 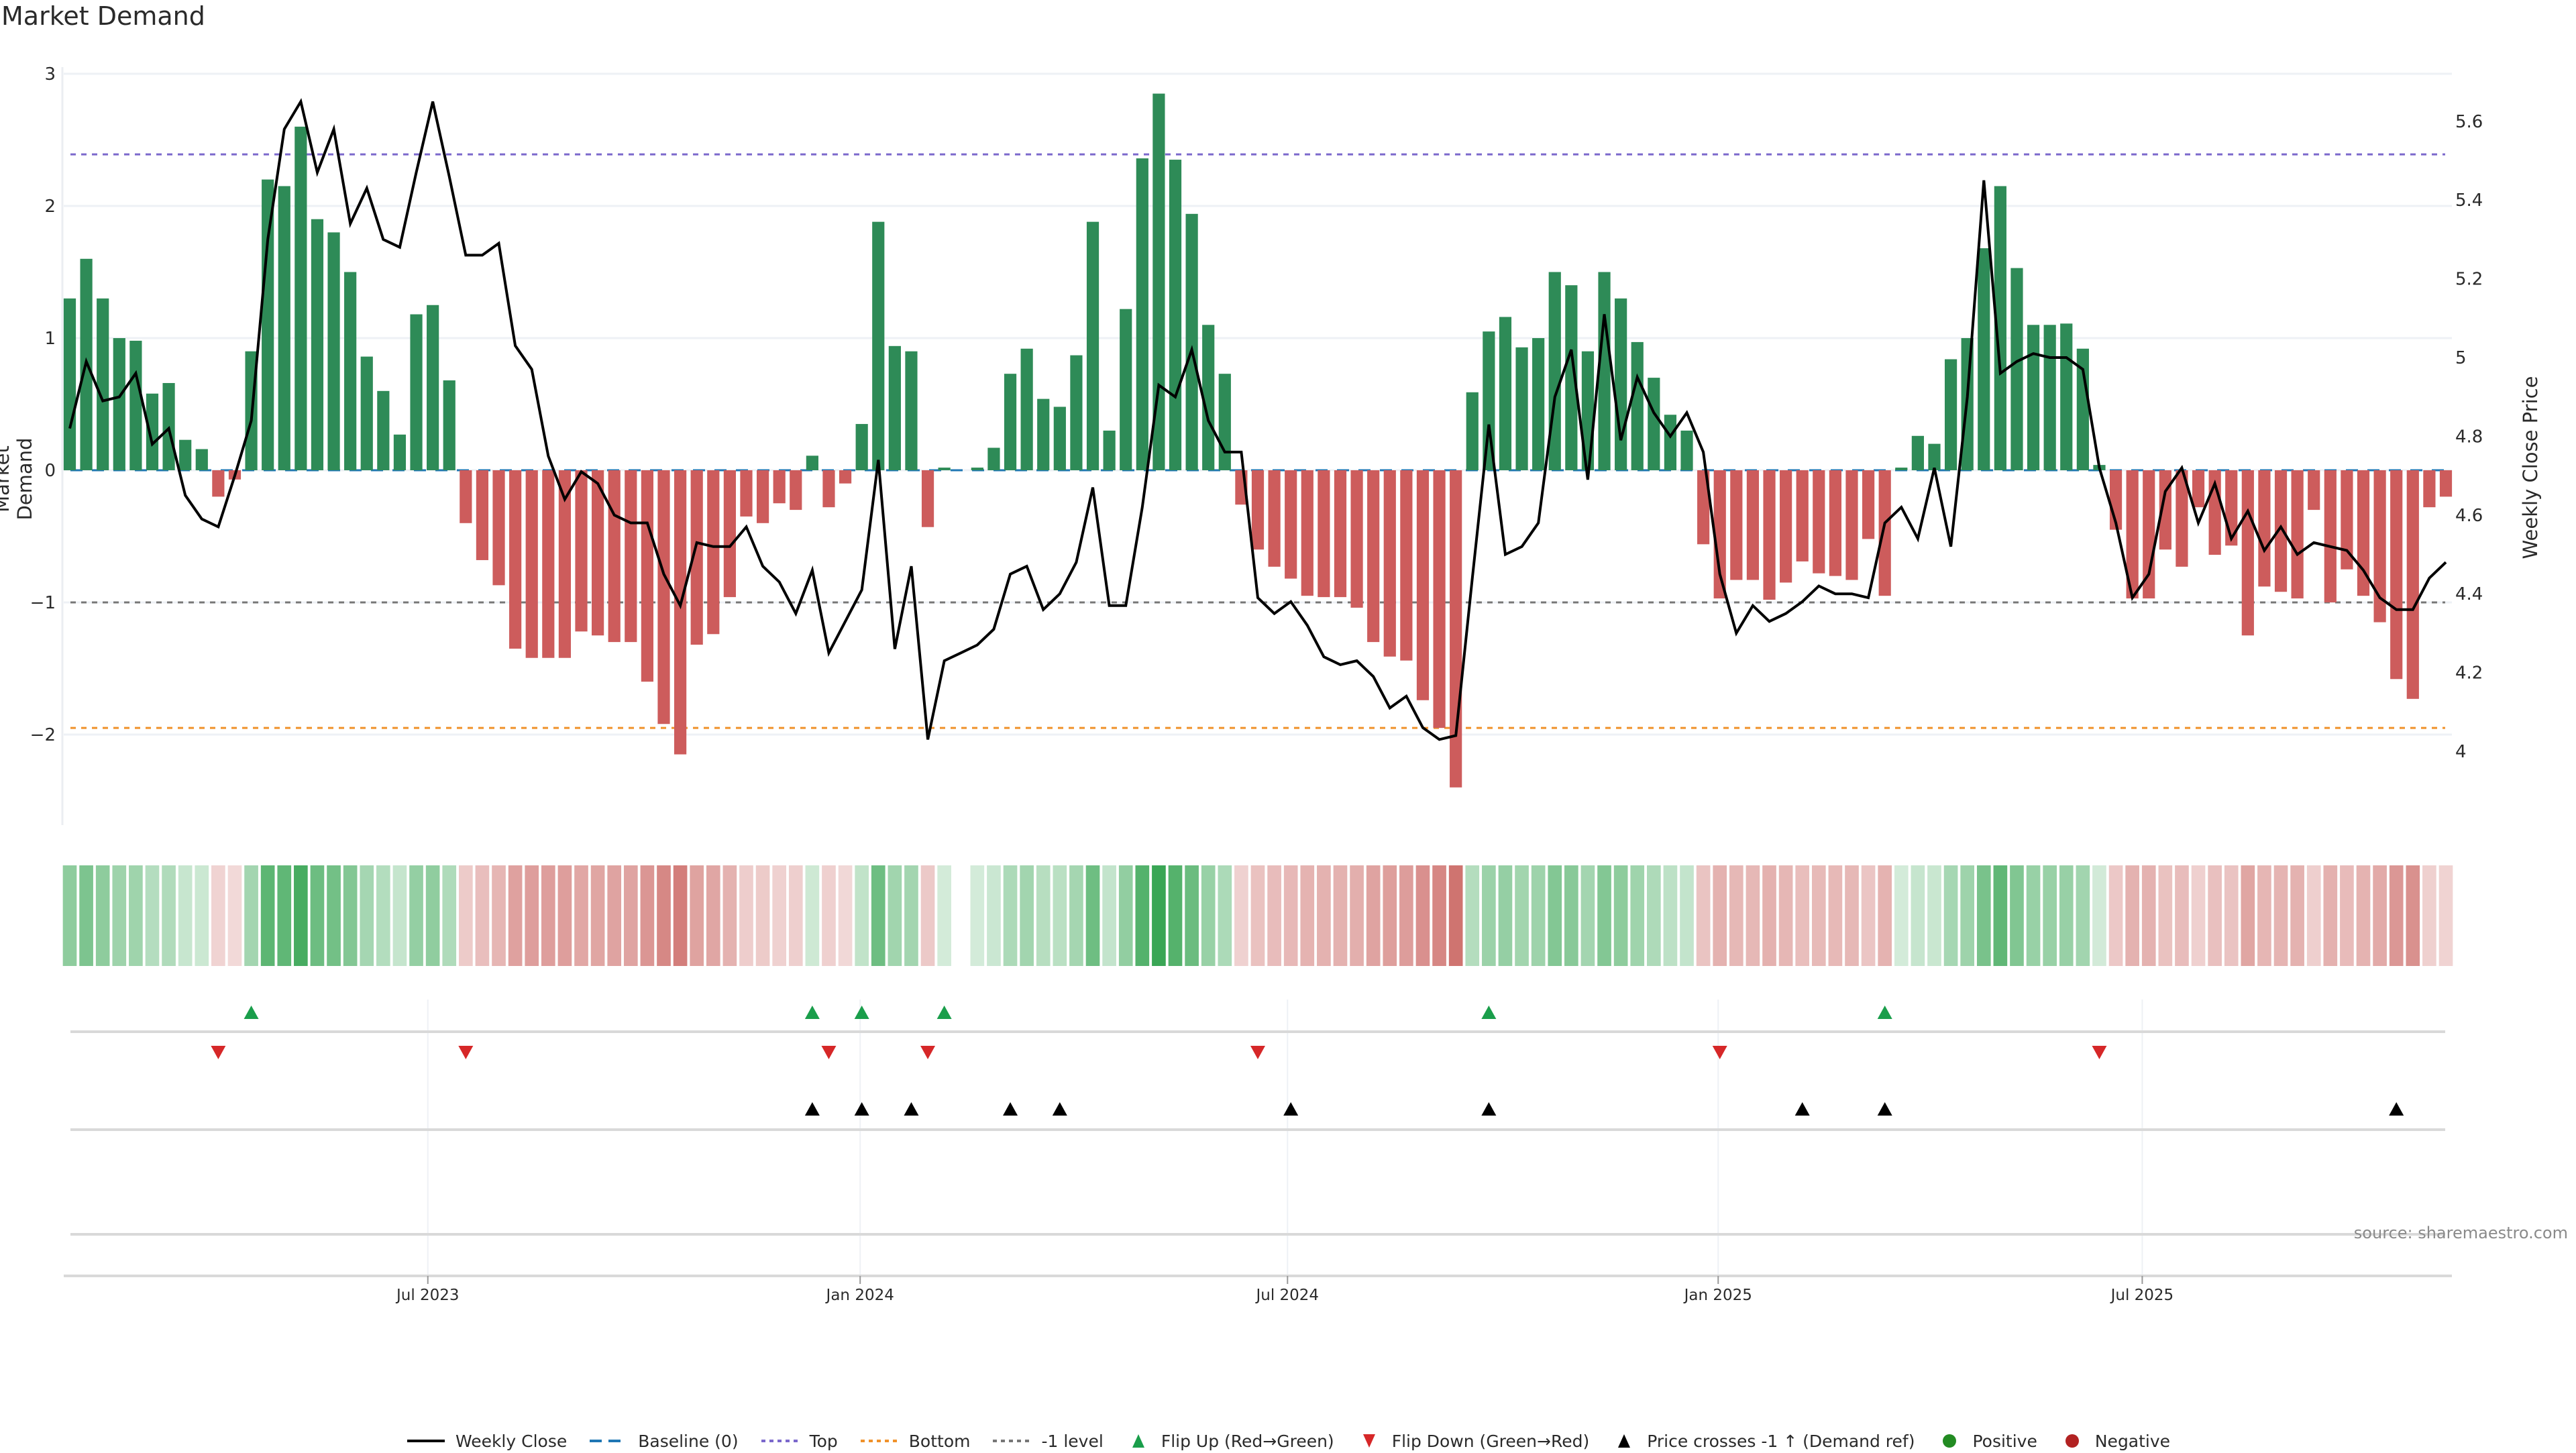 What do you see at coordinates (1047, 1441) in the screenshot?
I see `legend-item-minus-one-level: -1 level` at bounding box center [1047, 1441].